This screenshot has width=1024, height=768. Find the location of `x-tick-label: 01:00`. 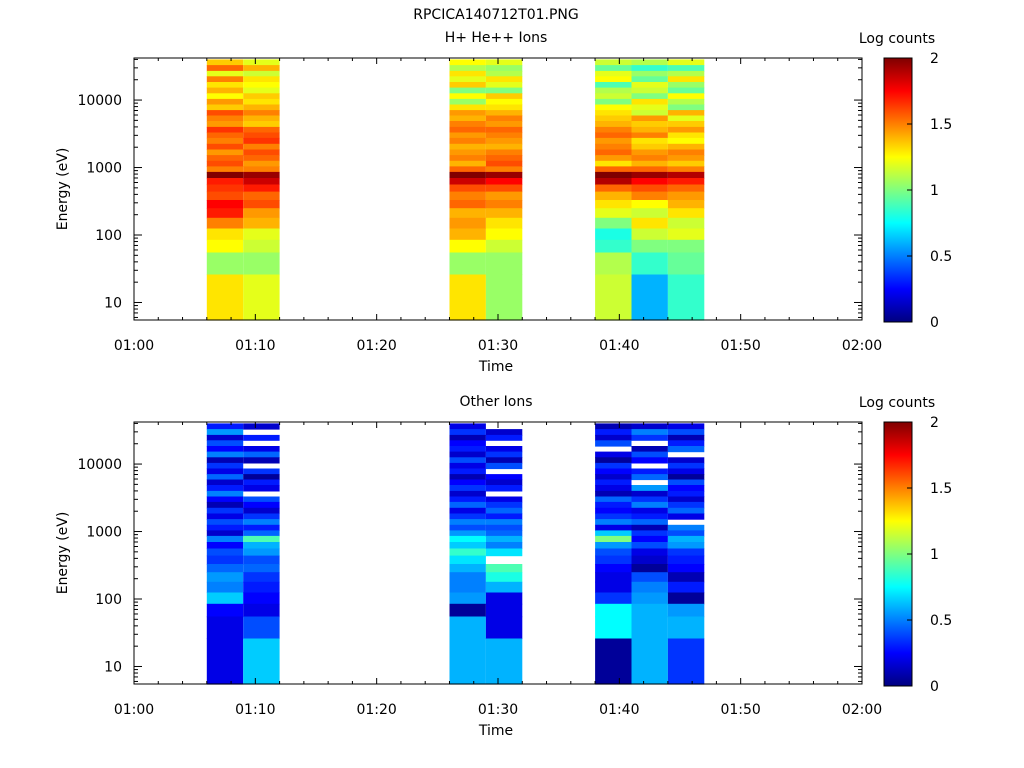

x-tick-label: 01:00 is located at coordinates (134, 346).